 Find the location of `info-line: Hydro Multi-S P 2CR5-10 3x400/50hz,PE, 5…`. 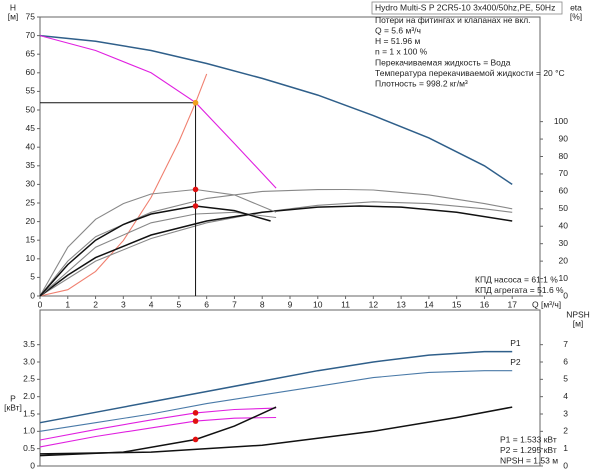

info-line: Hydro Multi-S P 2CR5-10 3x400/50hz,PE, 5… is located at coordinates (465, 7).